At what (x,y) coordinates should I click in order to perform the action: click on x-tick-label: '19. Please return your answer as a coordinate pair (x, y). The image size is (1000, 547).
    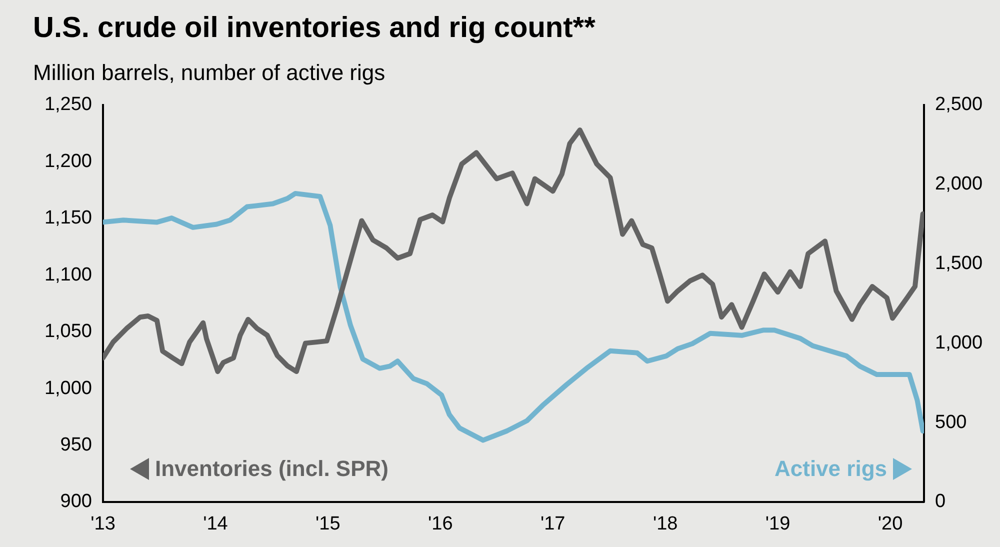
    Looking at the image, I should click on (777, 524).